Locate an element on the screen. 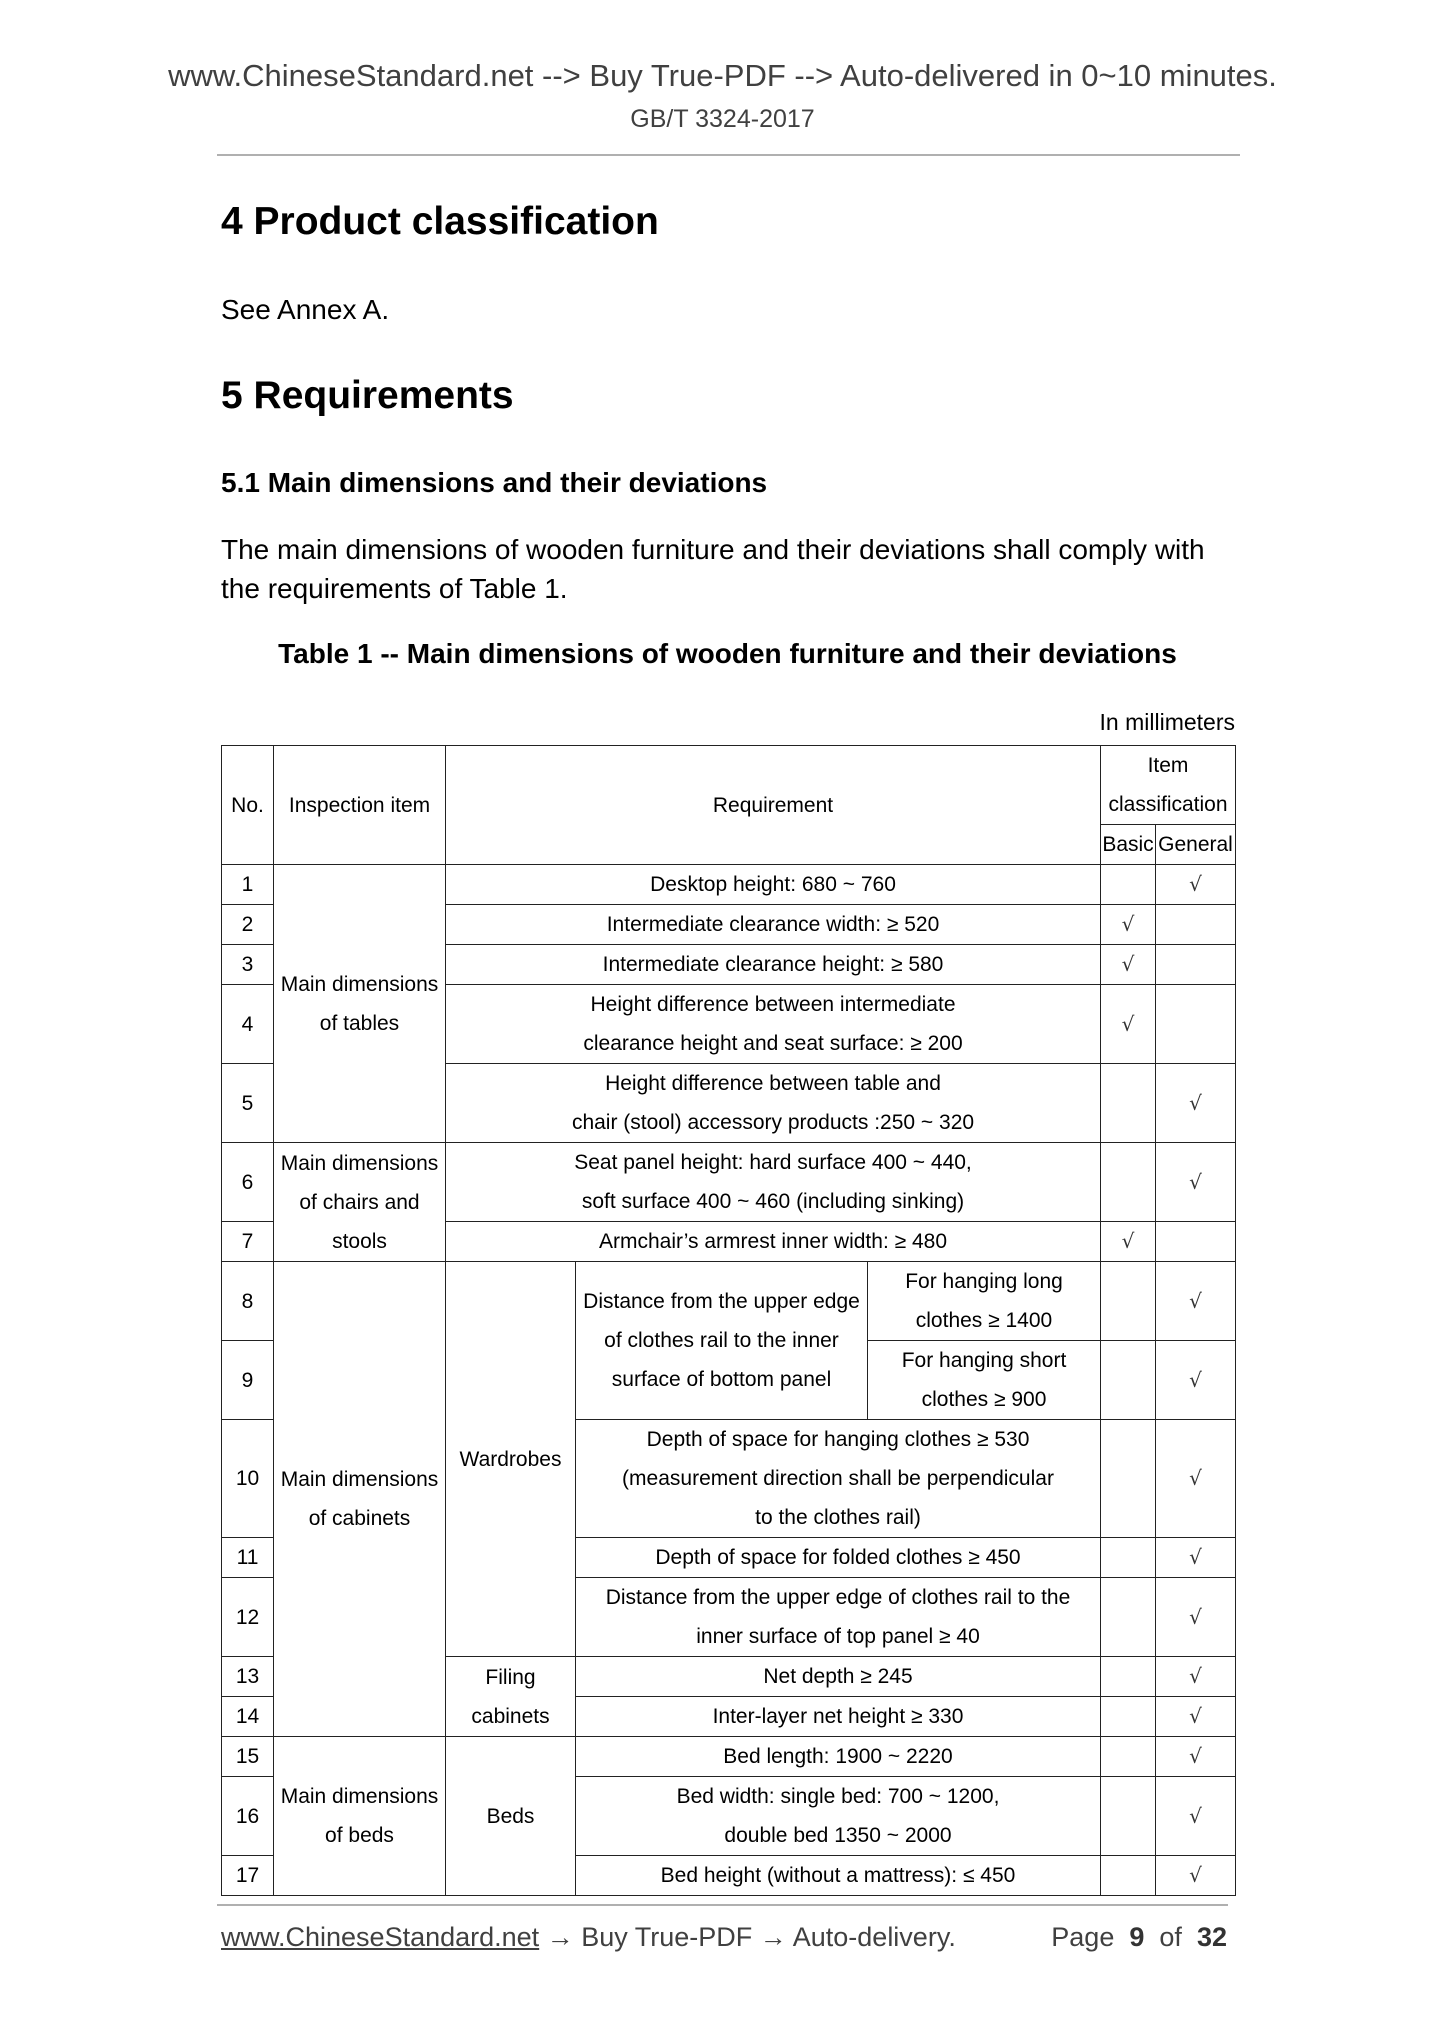  row-no: 7 is located at coordinates (247, 1241).